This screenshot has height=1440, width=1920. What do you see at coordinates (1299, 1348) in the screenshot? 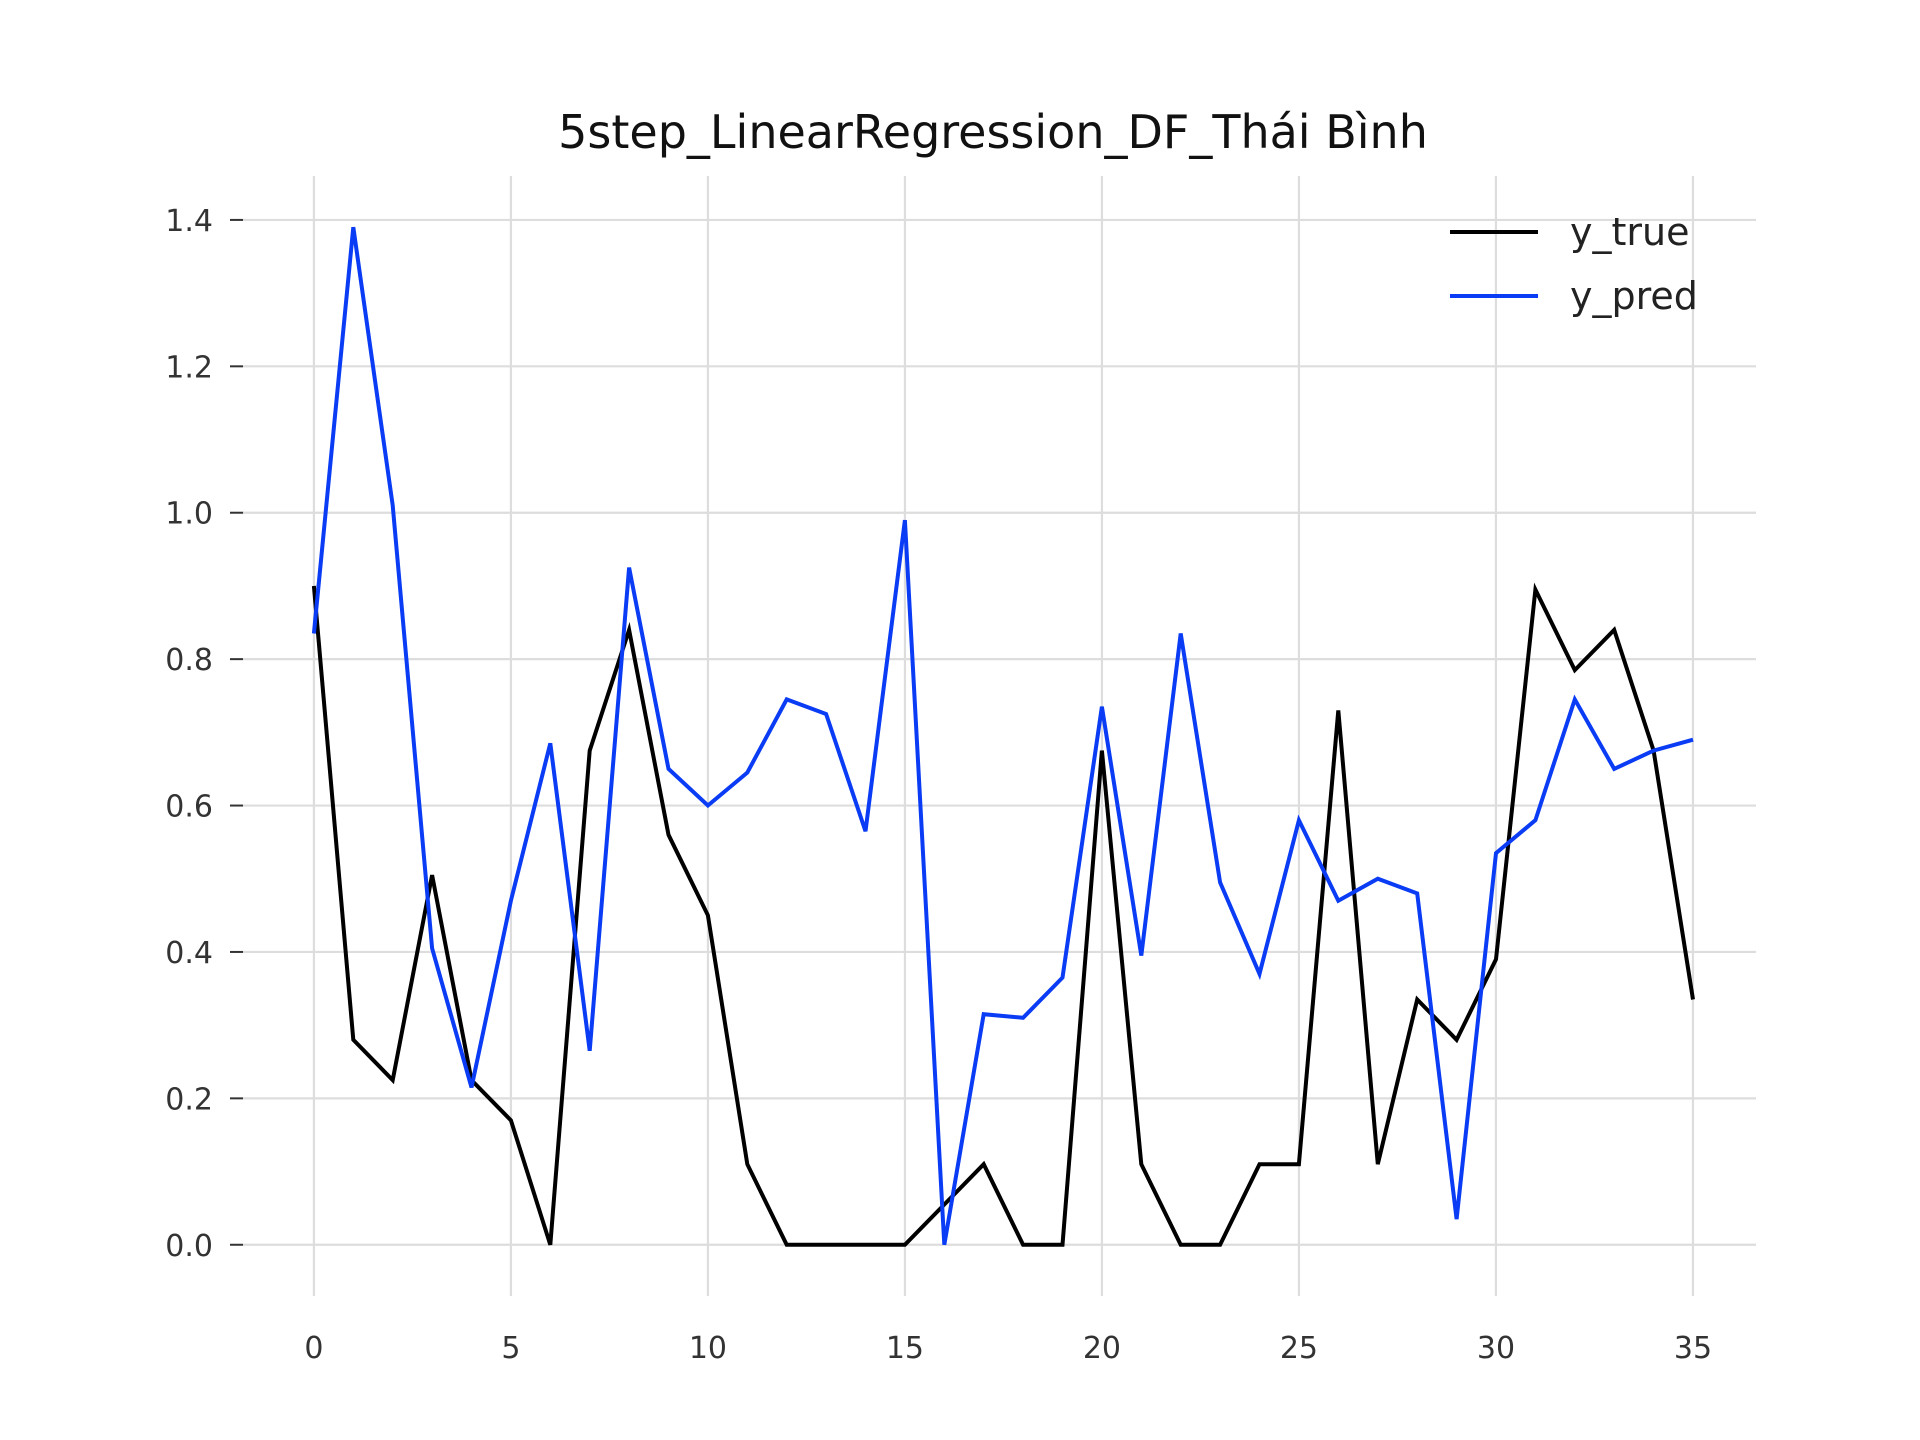
I see `x-tick-label: 25` at bounding box center [1299, 1348].